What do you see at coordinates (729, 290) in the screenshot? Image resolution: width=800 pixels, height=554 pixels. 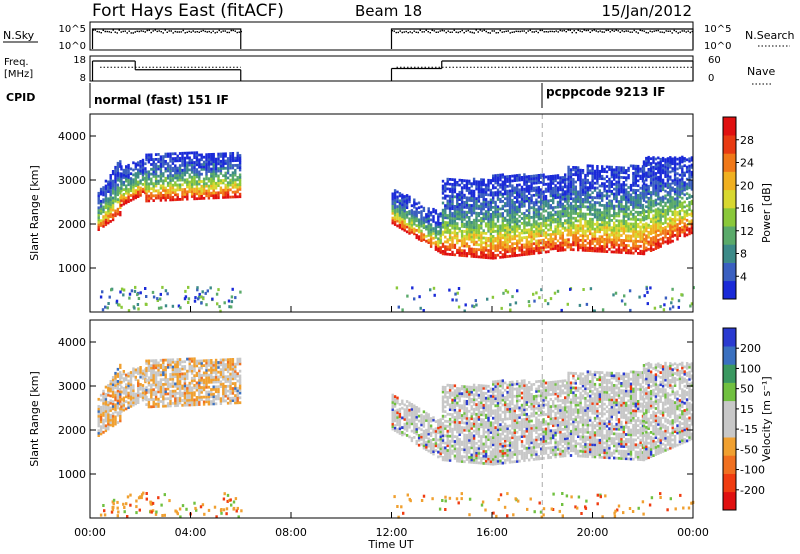 I see `power-colorbar-swatch` at bounding box center [729, 290].